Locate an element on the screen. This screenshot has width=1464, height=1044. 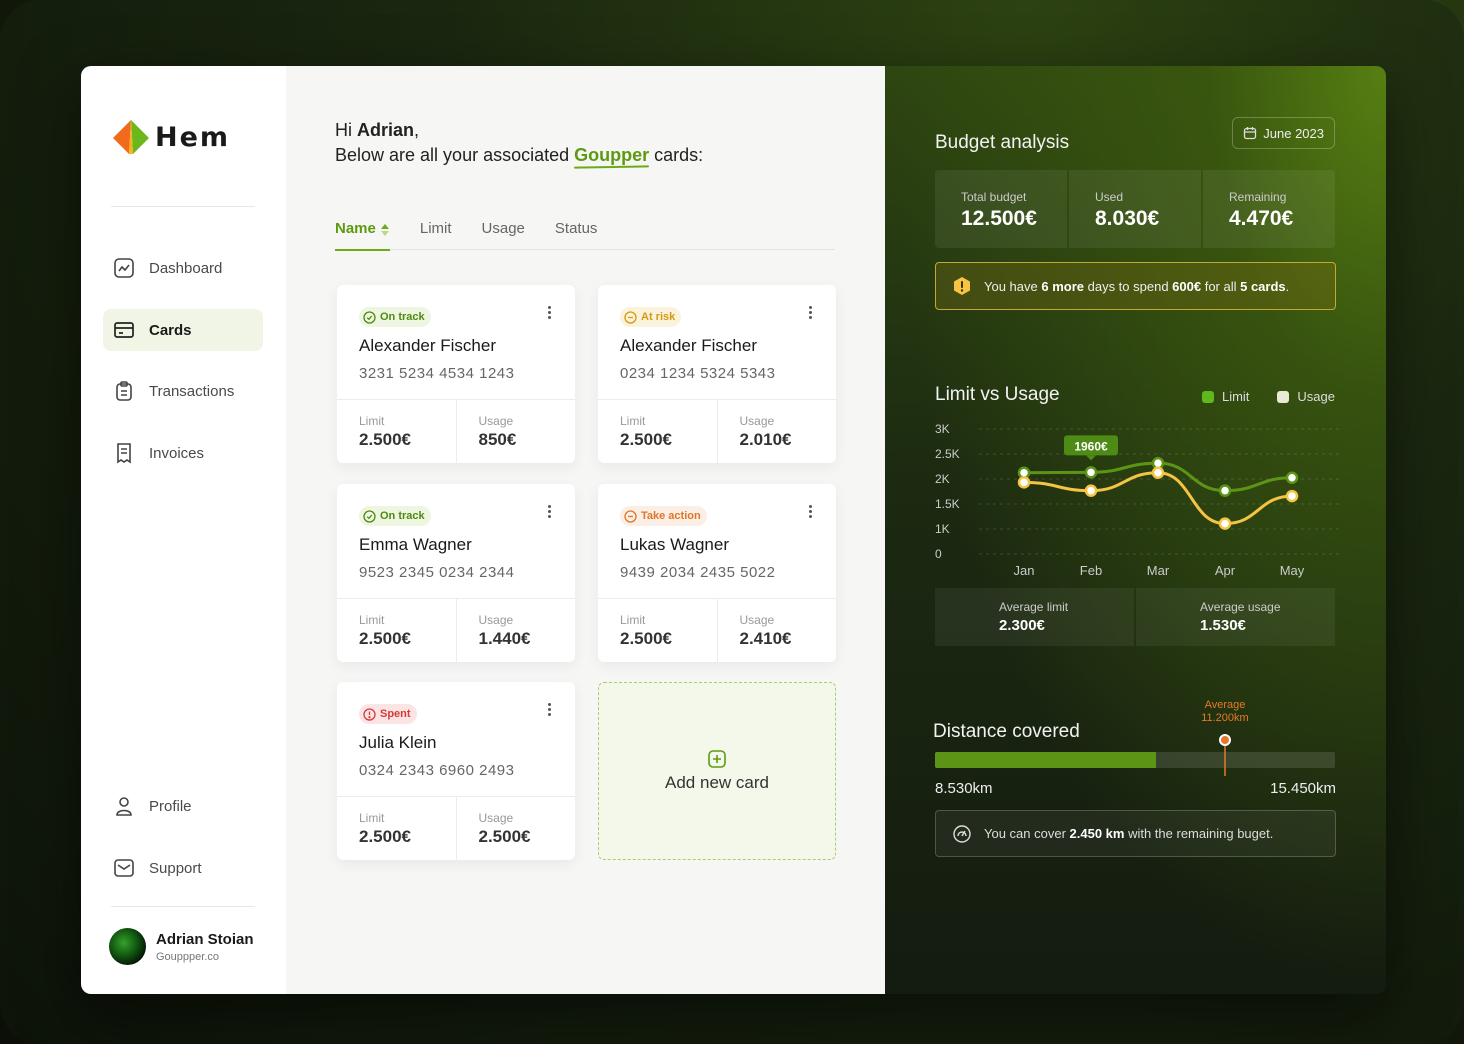
card-footer: Limit 2.500€ Usage 2.410€ is located at coordinates (717, 630).